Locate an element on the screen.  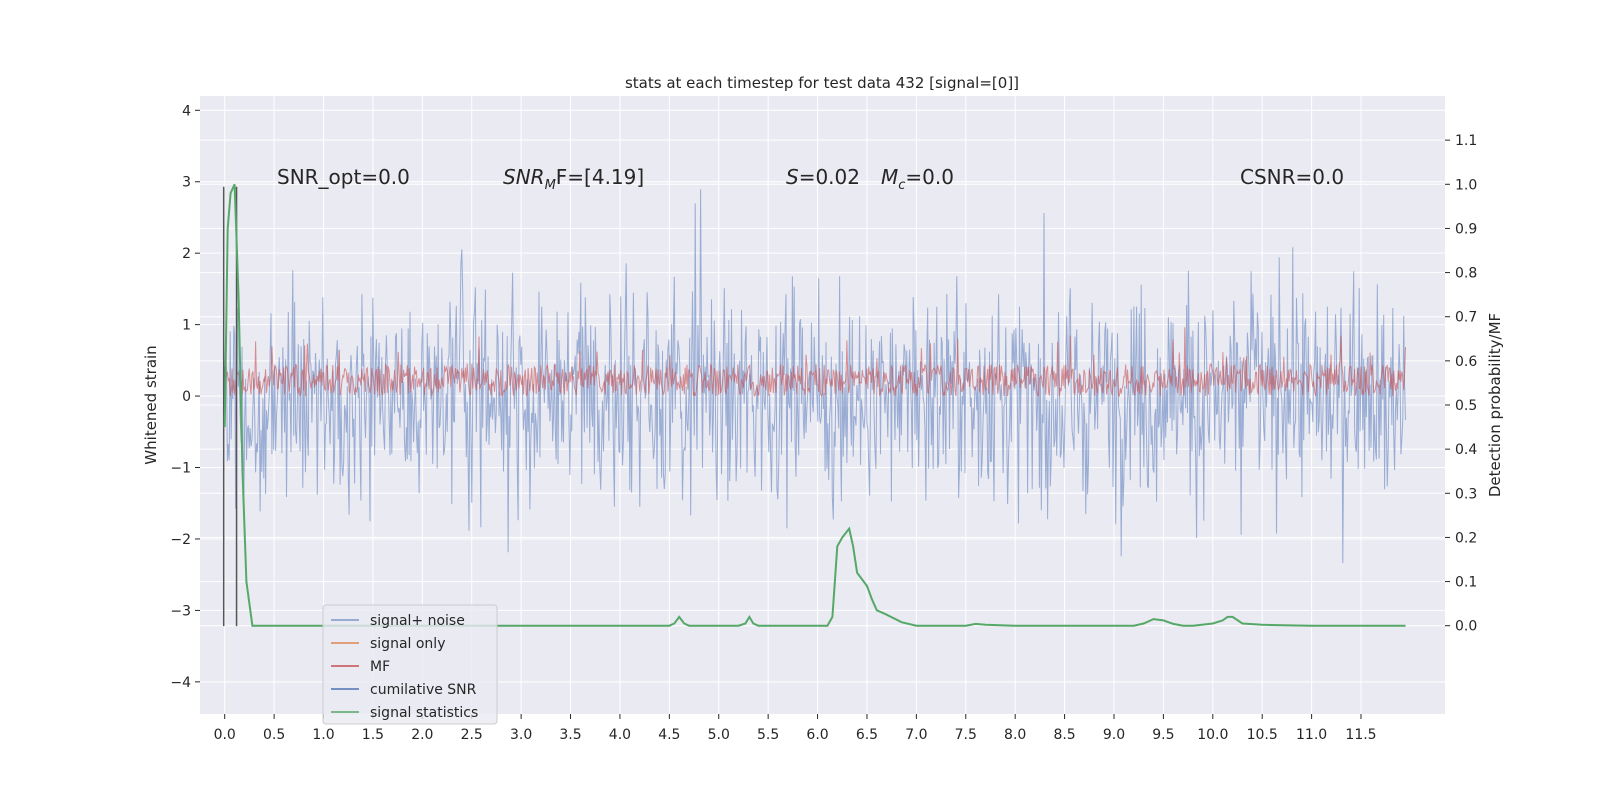
mf-line is located at coordinates (815, 362).